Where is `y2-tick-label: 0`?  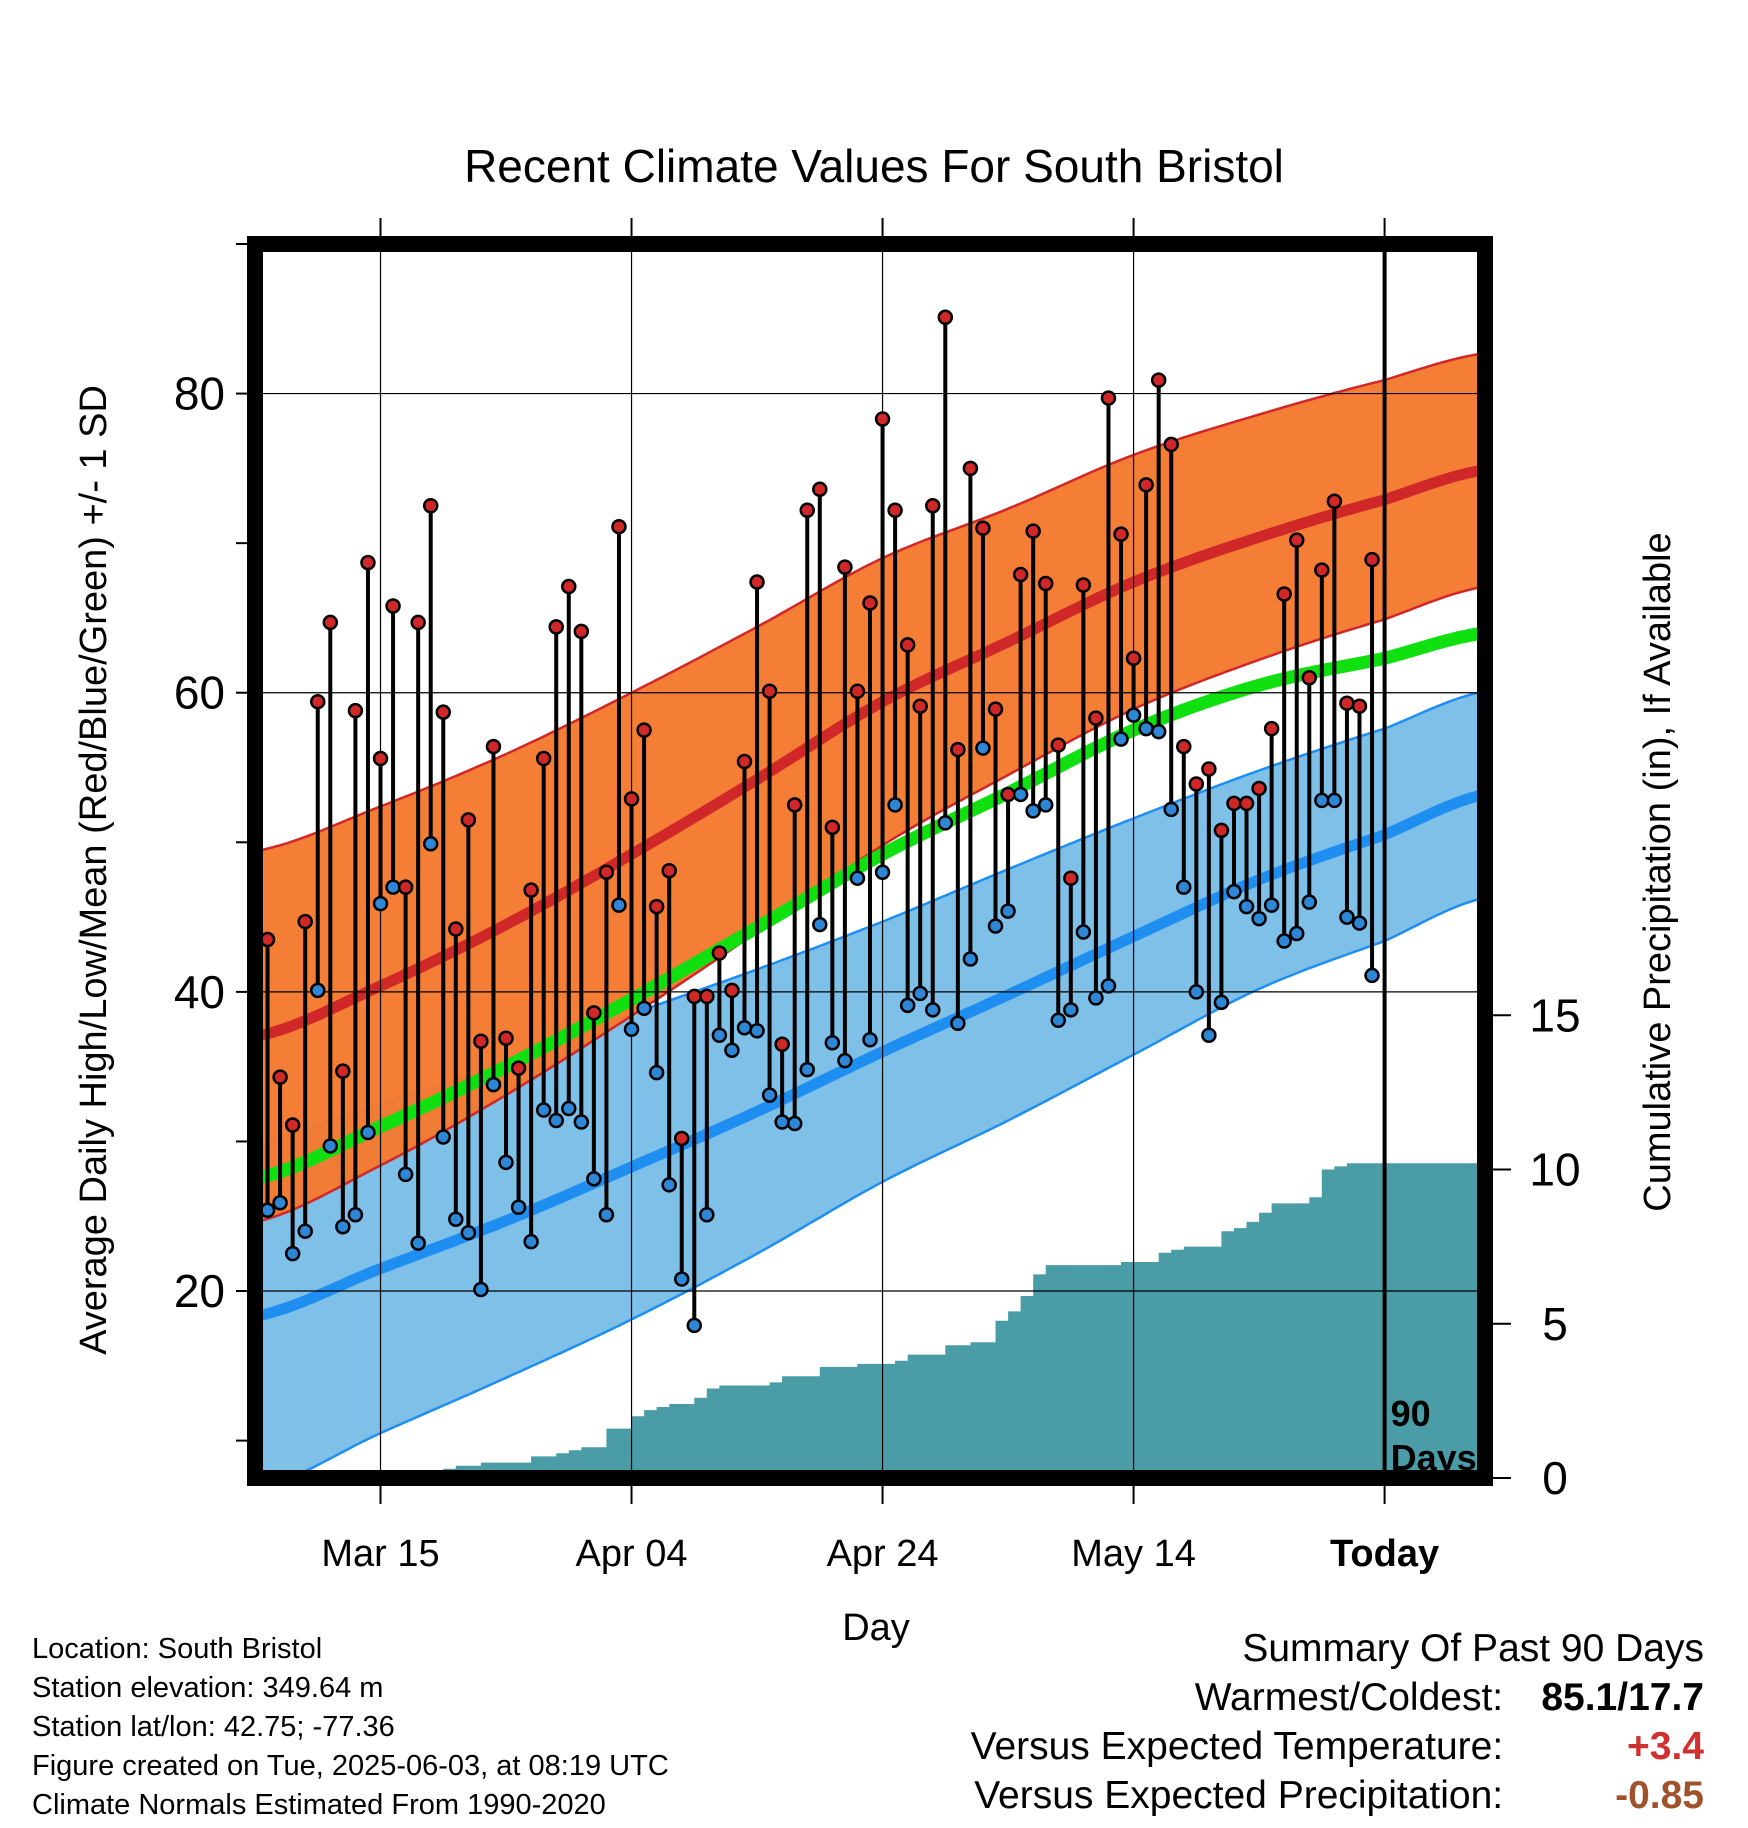 y2-tick-label: 0 is located at coordinates (1555, 1478).